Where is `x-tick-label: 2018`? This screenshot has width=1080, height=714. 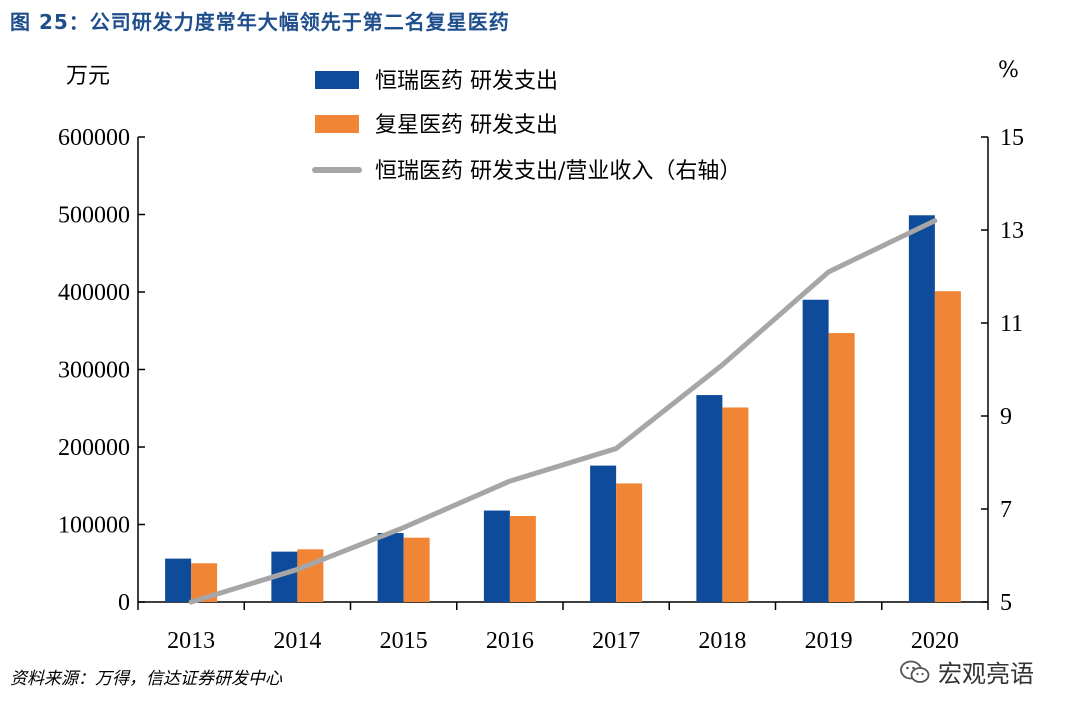 x-tick-label: 2018 is located at coordinates (722, 641).